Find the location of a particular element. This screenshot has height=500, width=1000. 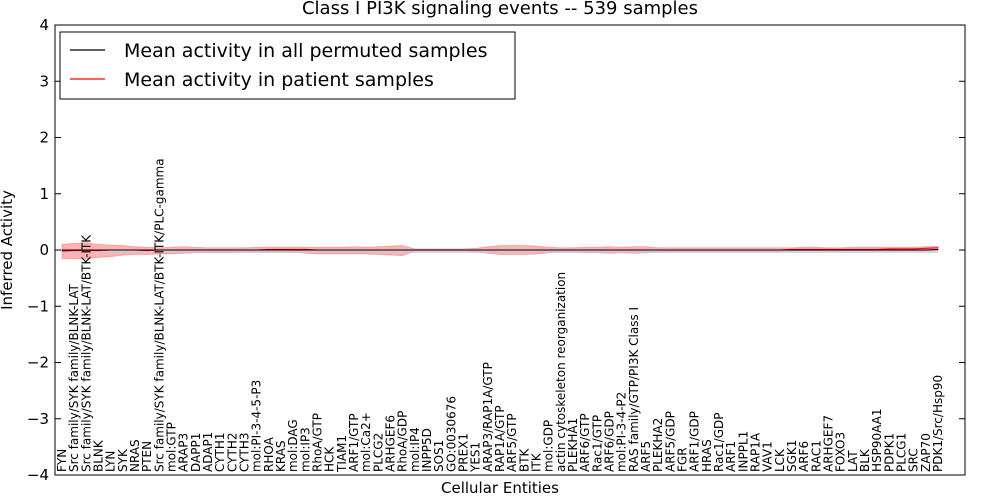

category-label: PDK1/Src/Hsp90 is located at coordinates (938, 423).